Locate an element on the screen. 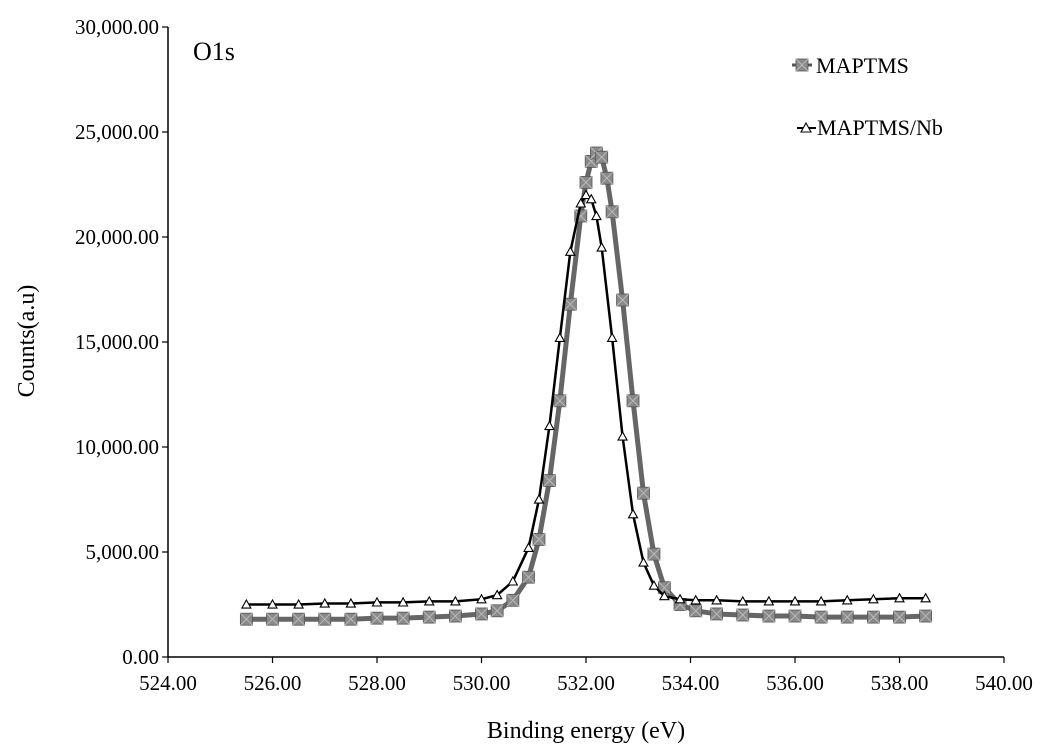  x-tick-label: 530.00 is located at coordinates (482, 683).